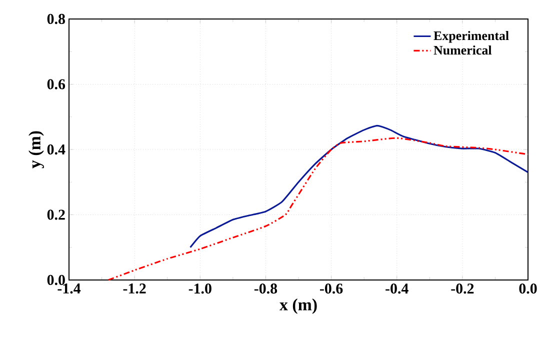  What do you see at coordinates (471, 37) in the screenshot?
I see `legend-label: Experimental` at bounding box center [471, 37].